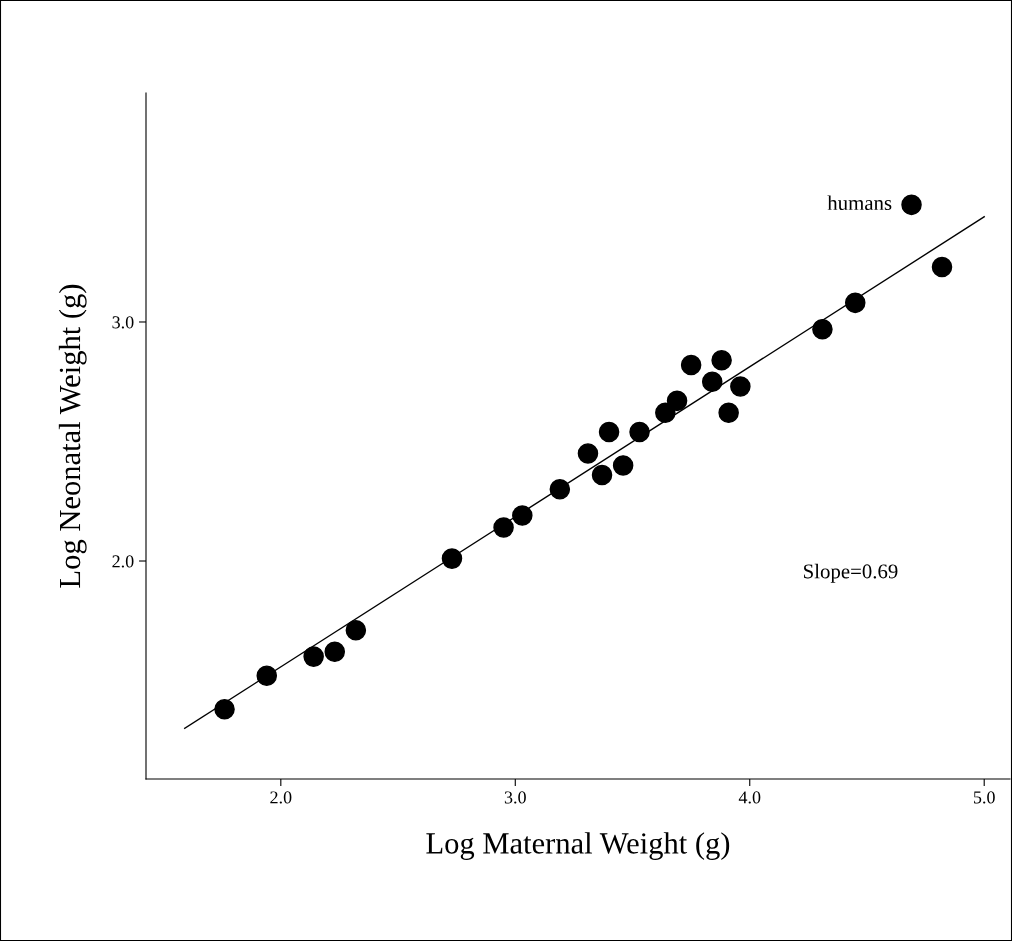 Image resolution: width=1012 pixels, height=941 pixels. Describe the element at coordinates (281, 797) in the screenshot. I see `x-tick-label: 2.0` at that location.